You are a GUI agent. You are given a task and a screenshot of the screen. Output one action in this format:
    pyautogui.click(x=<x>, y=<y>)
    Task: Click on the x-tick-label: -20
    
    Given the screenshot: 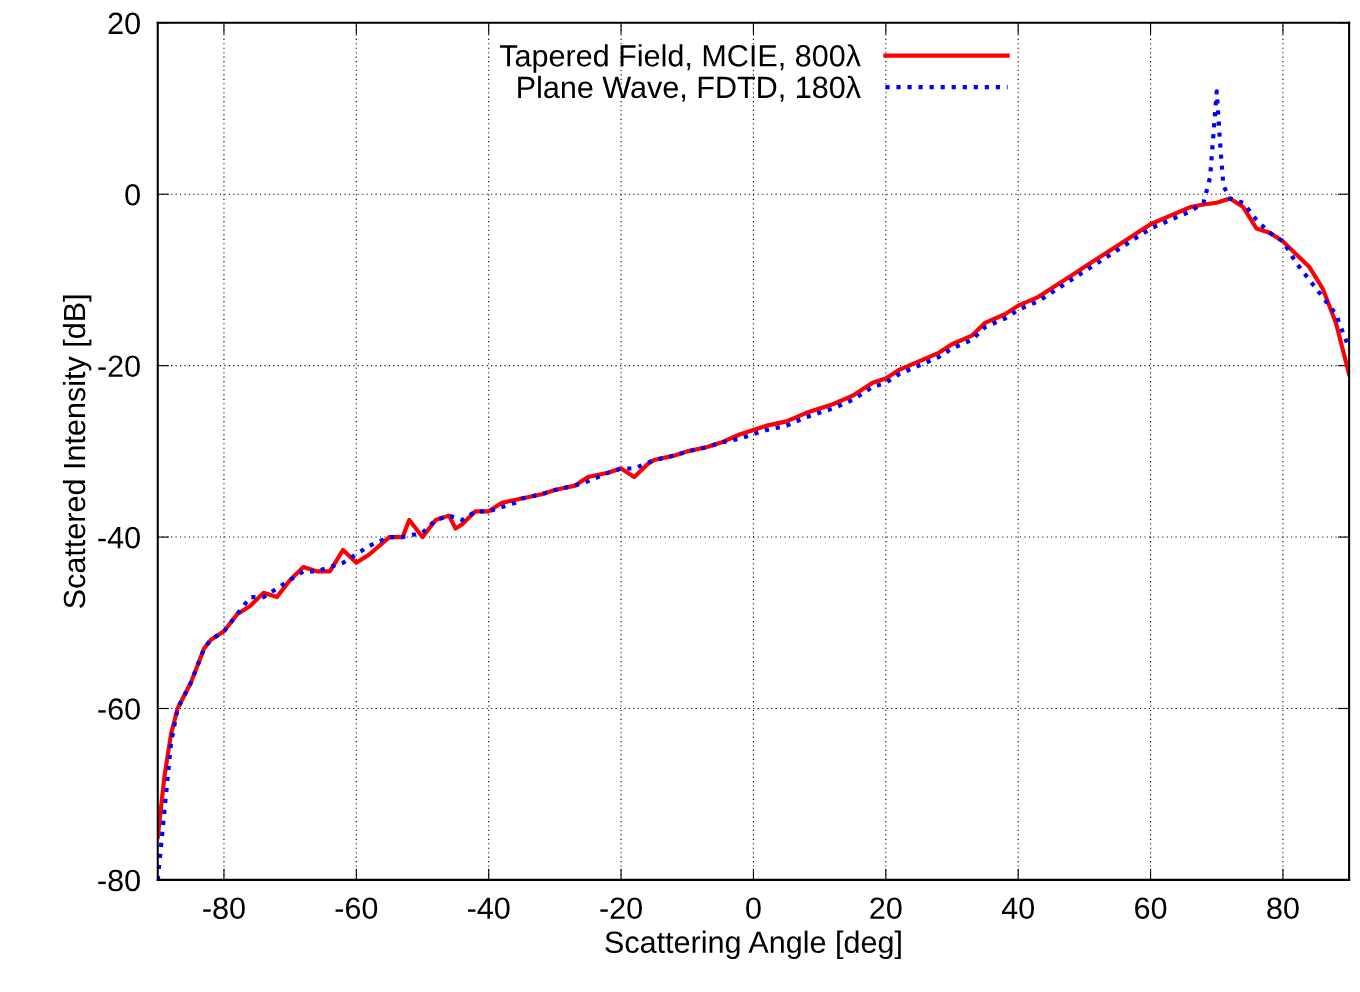 What is the action you would take?
    pyautogui.click(x=621, y=908)
    